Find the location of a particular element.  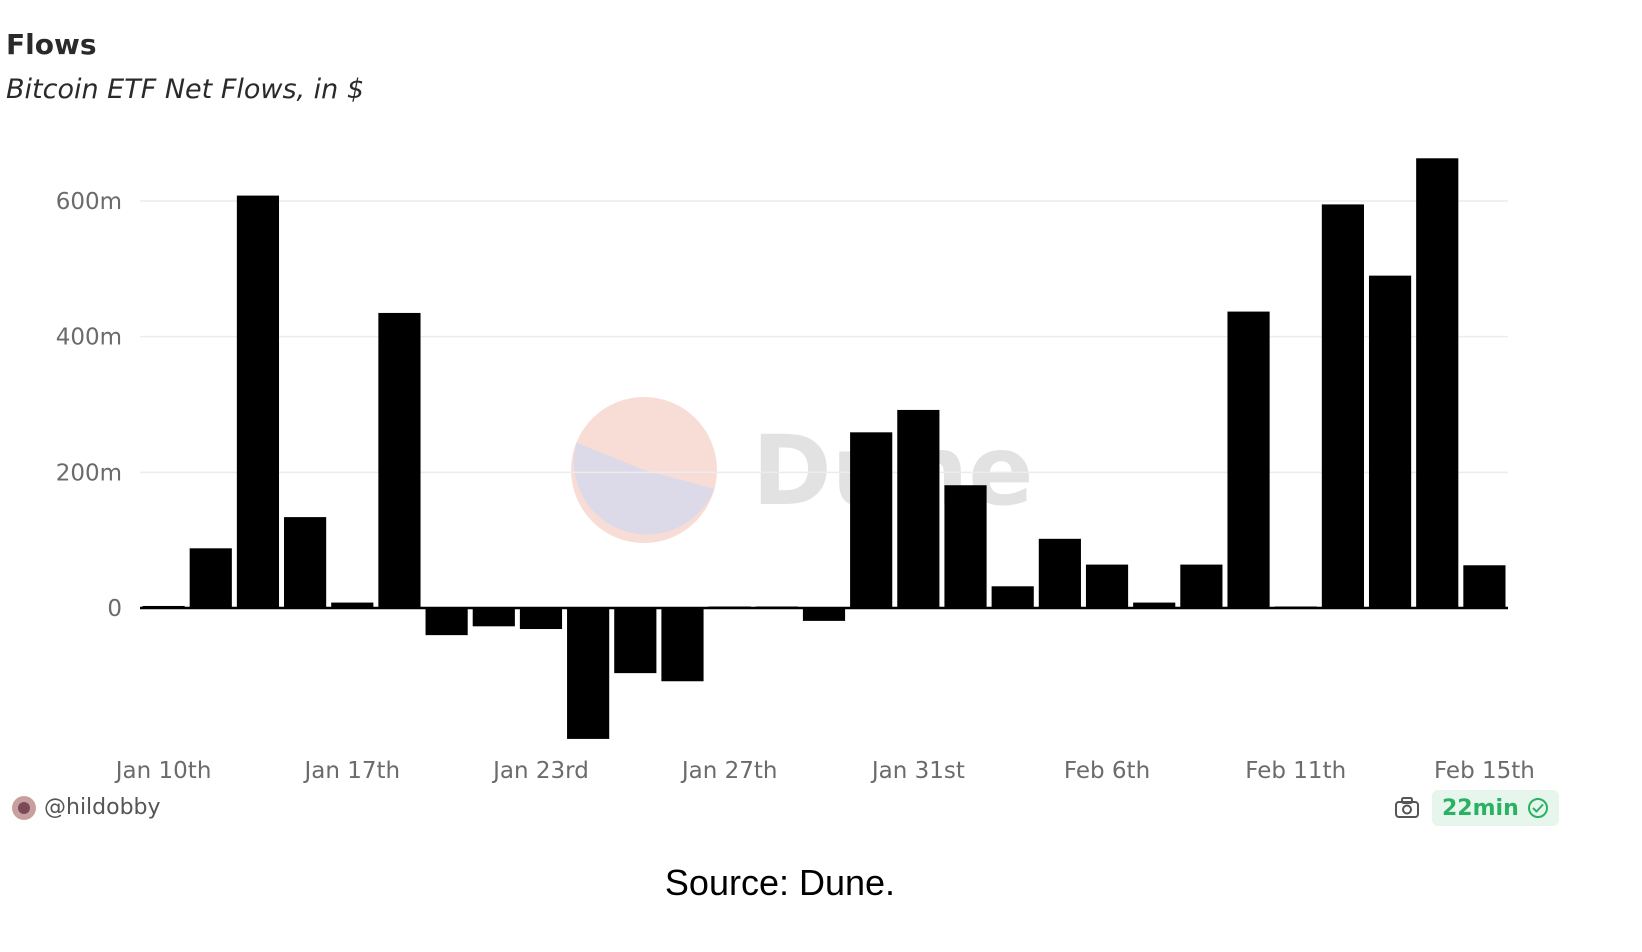

x-tick-label: Feb 11th is located at coordinates (1295, 771).